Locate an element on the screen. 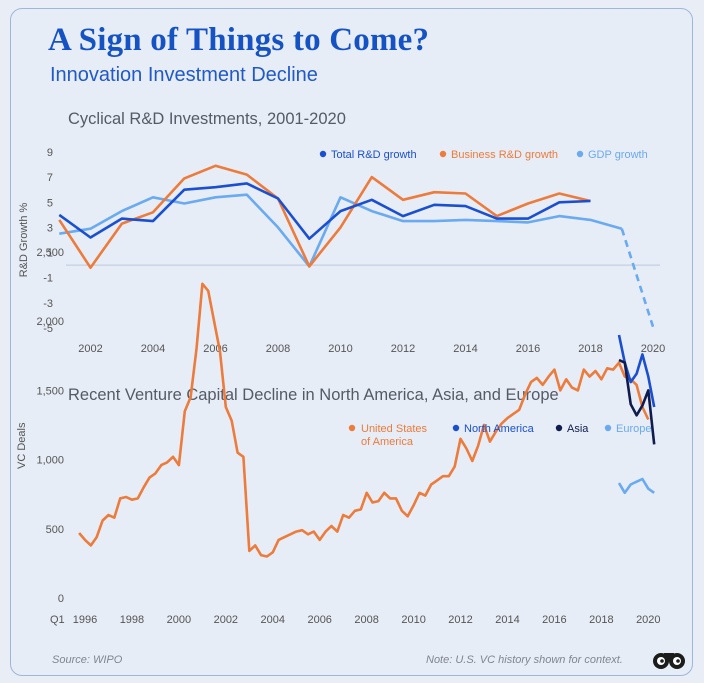 Image resolution: width=704 pixels, height=683 pixels. legend-label: Asia is located at coordinates (578, 429).